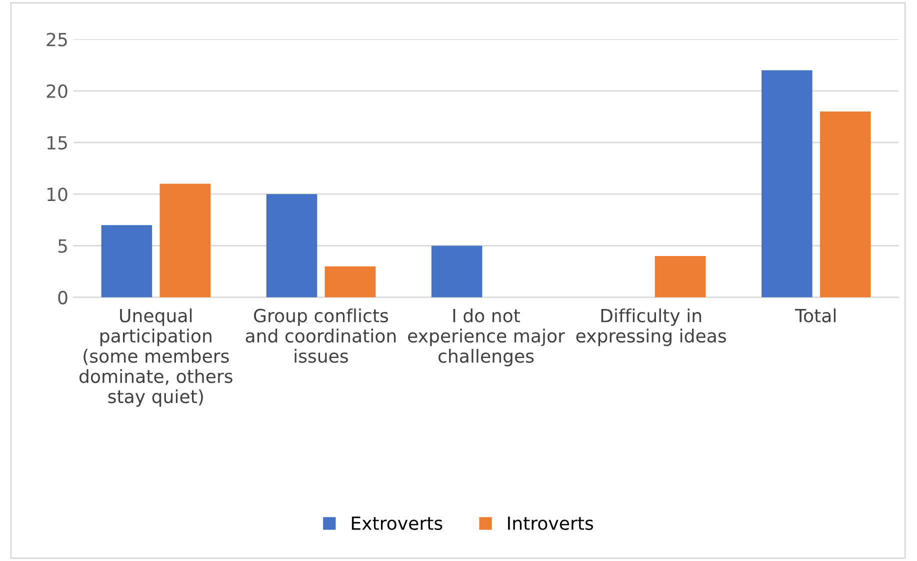  Describe the element at coordinates (57, 143) in the screenshot. I see `y-tick-label: 15` at that location.